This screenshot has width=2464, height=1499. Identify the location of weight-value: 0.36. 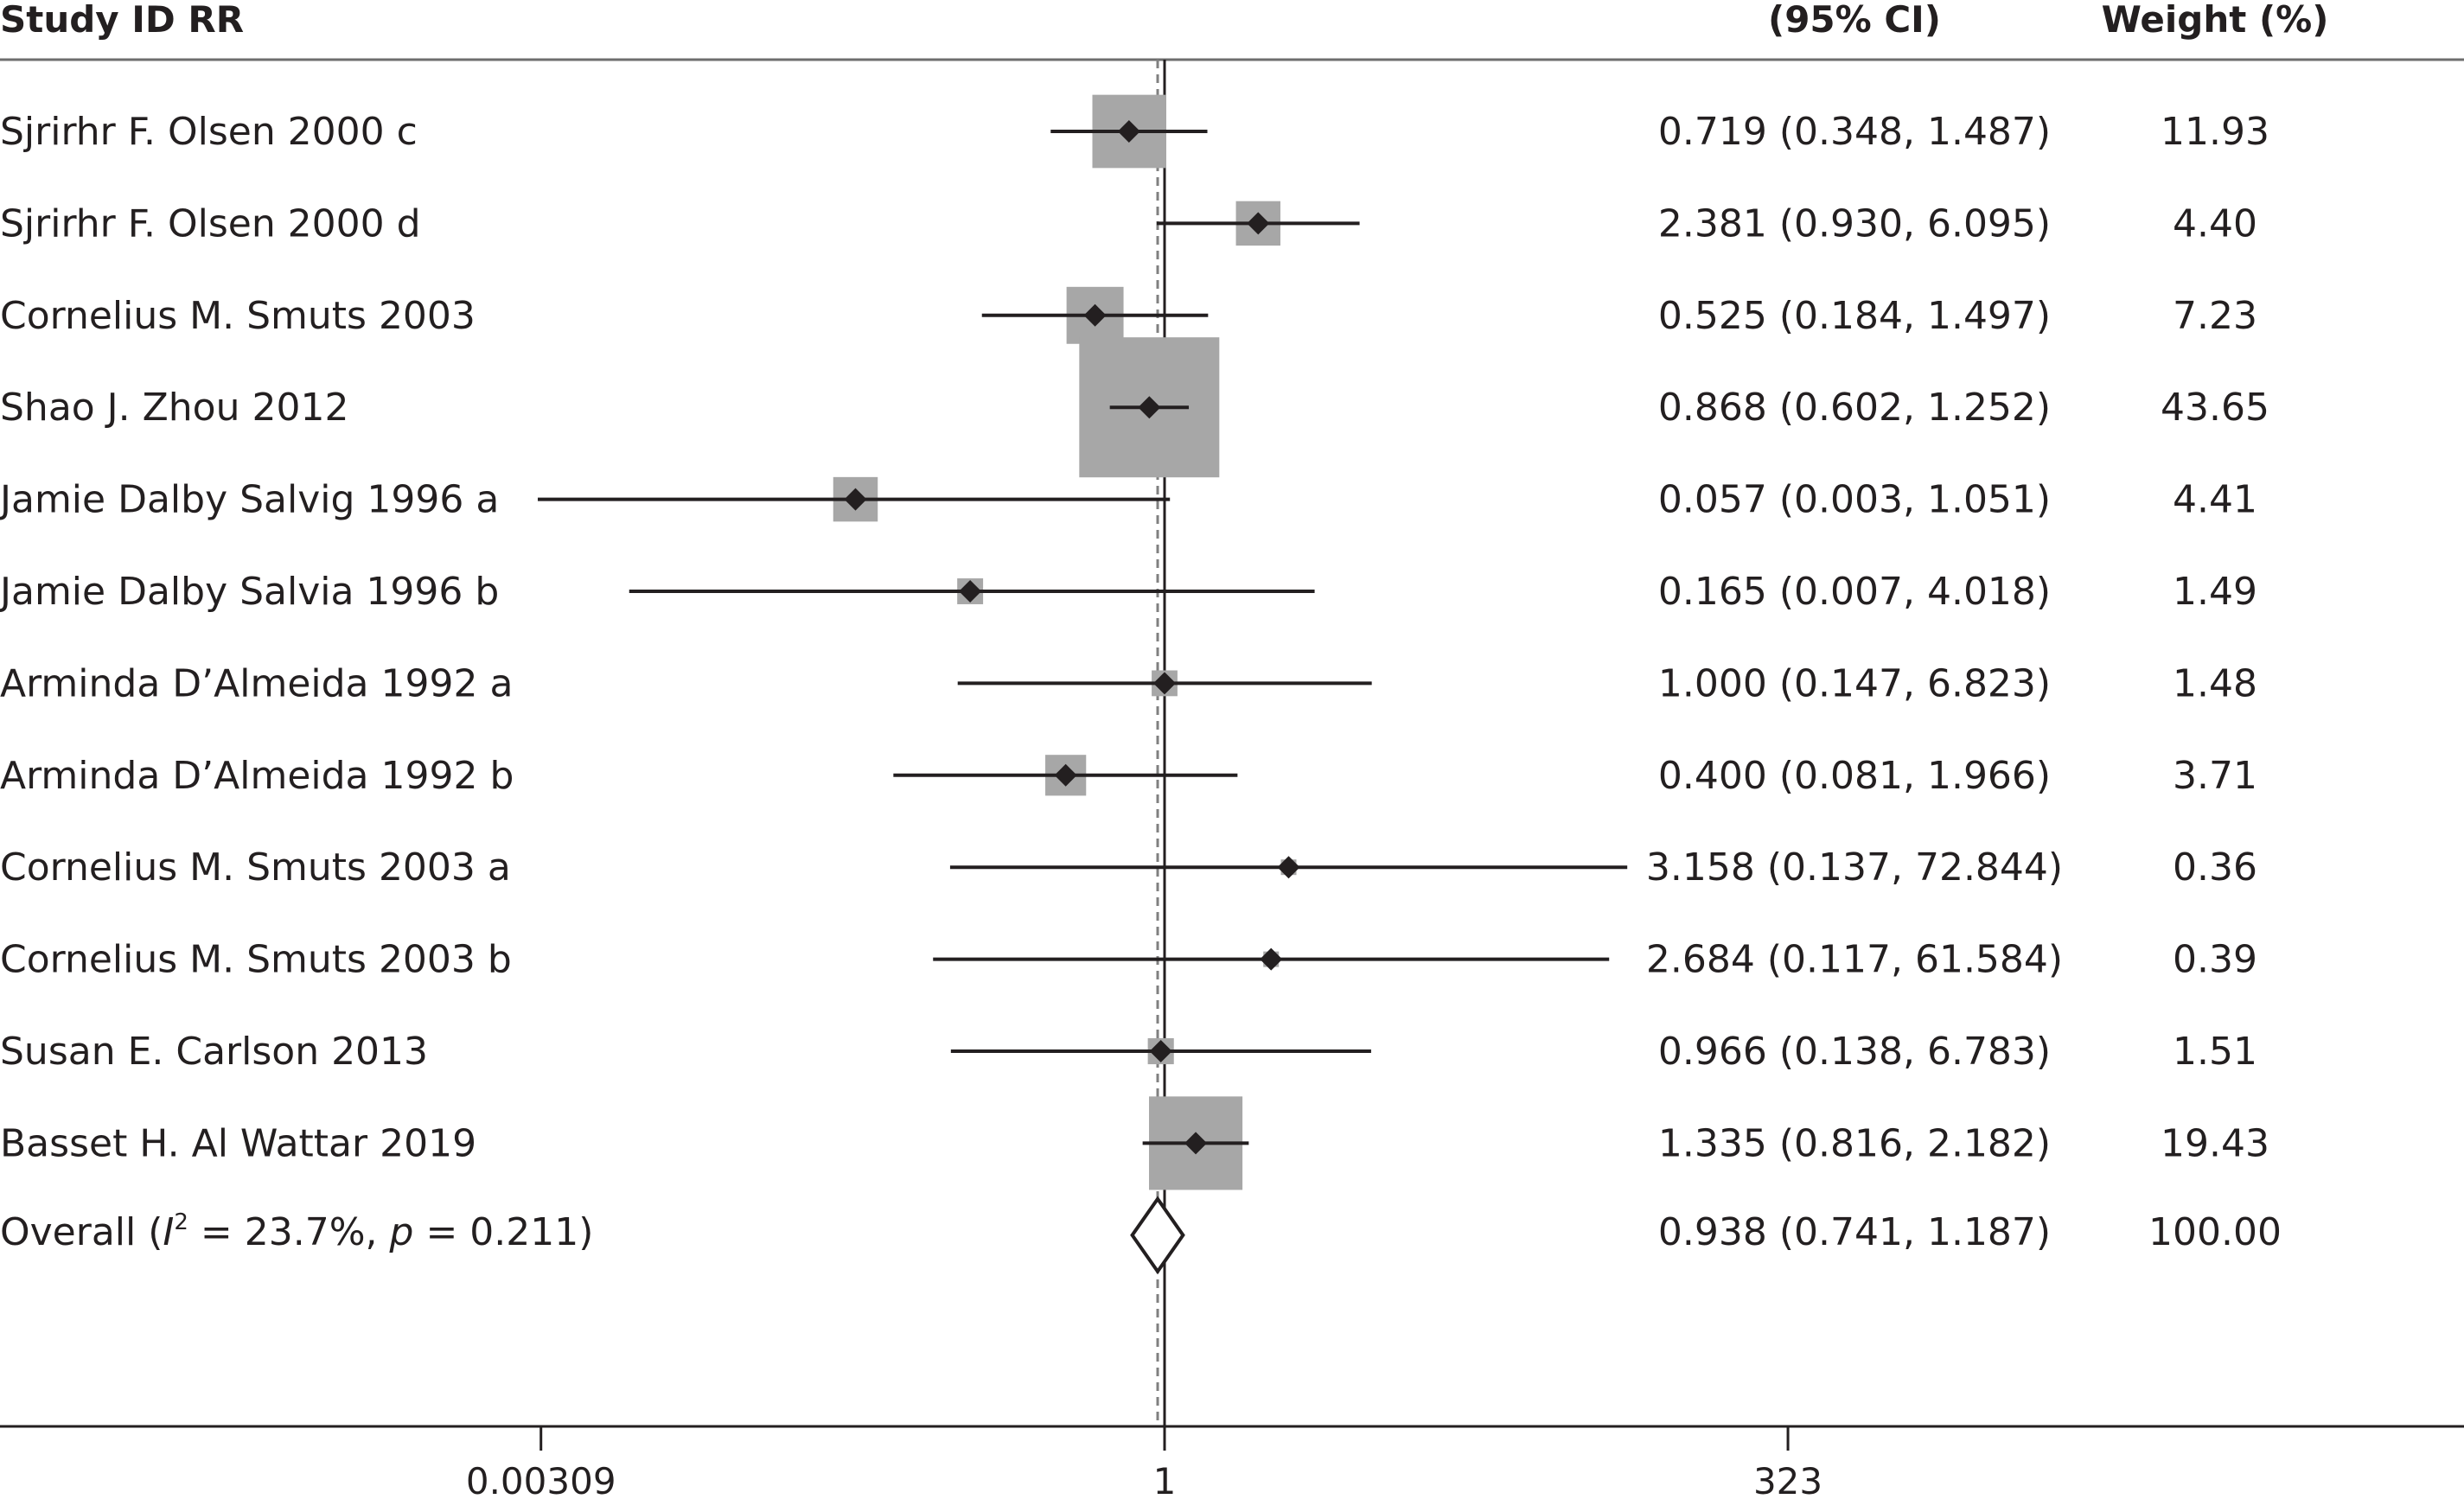
(2215, 867).